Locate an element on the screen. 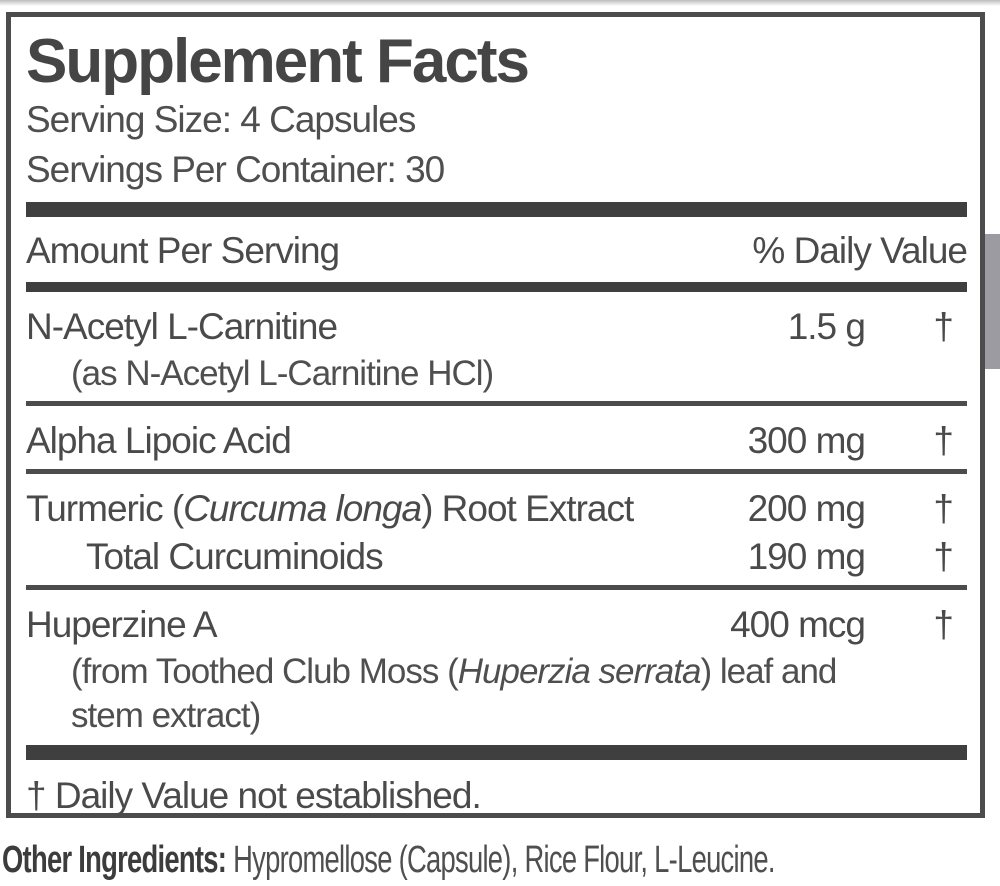 This screenshot has width=1000, height=886. servings-per-container-line: Servings Per Container: 30 is located at coordinates (235, 169).